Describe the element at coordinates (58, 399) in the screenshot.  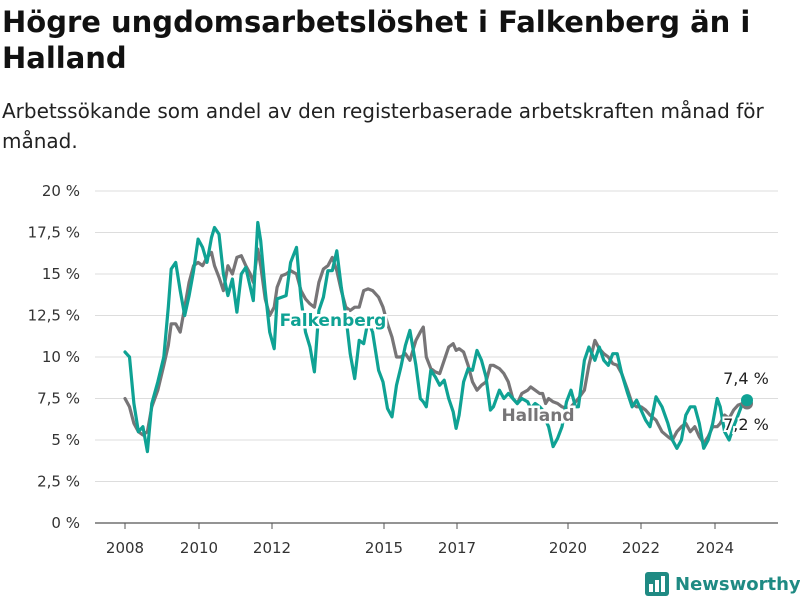
I see `y-tick-label: 7,5 %` at that location.